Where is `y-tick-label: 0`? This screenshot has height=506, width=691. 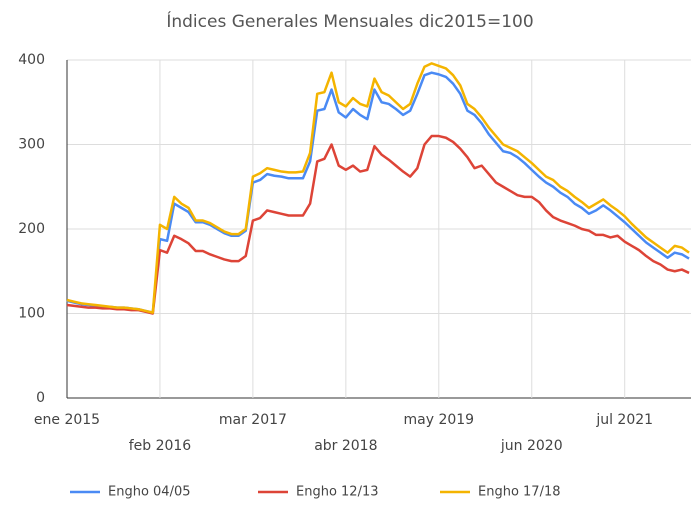
y-tick-label: 0 is located at coordinates (40, 398).